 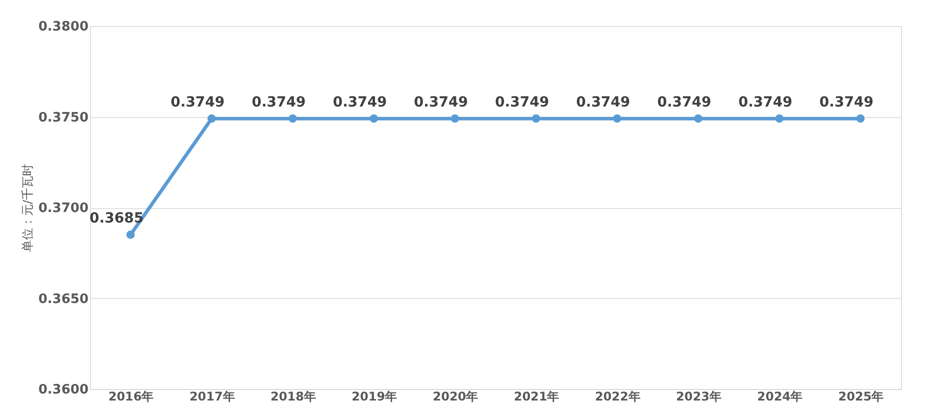 What do you see at coordinates (861, 397) in the screenshot?
I see `x-tick-label: 2025年` at bounding box center [861, 397].